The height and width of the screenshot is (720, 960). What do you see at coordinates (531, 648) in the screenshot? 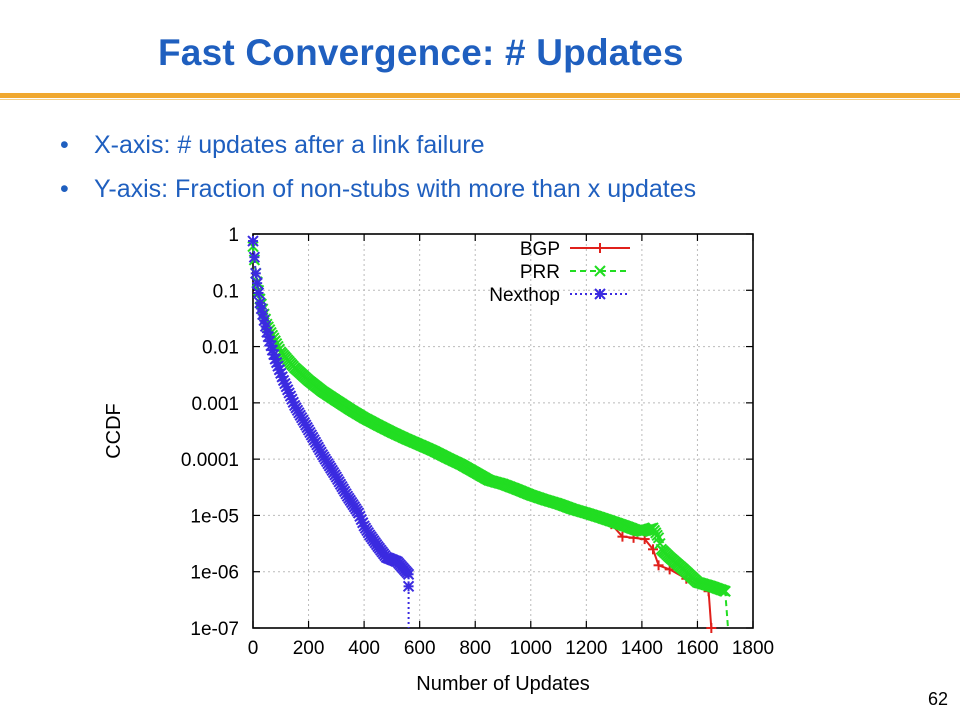
I see `x-tick-label: 1000` at bounding box center [531, 648].